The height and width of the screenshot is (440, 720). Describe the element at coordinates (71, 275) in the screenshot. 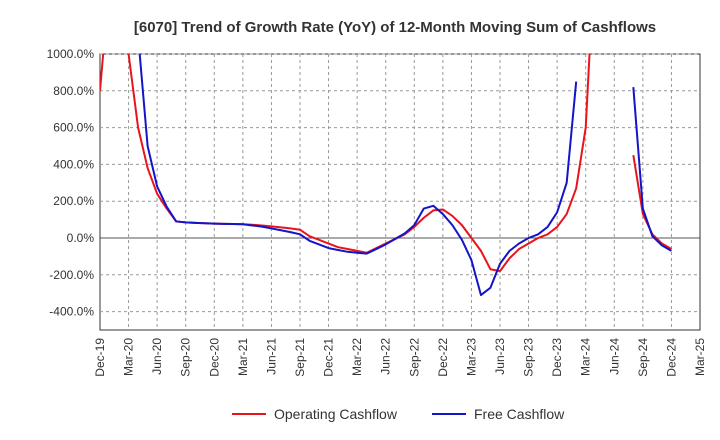

I see `y-tick-label: -200.0%` at that location.